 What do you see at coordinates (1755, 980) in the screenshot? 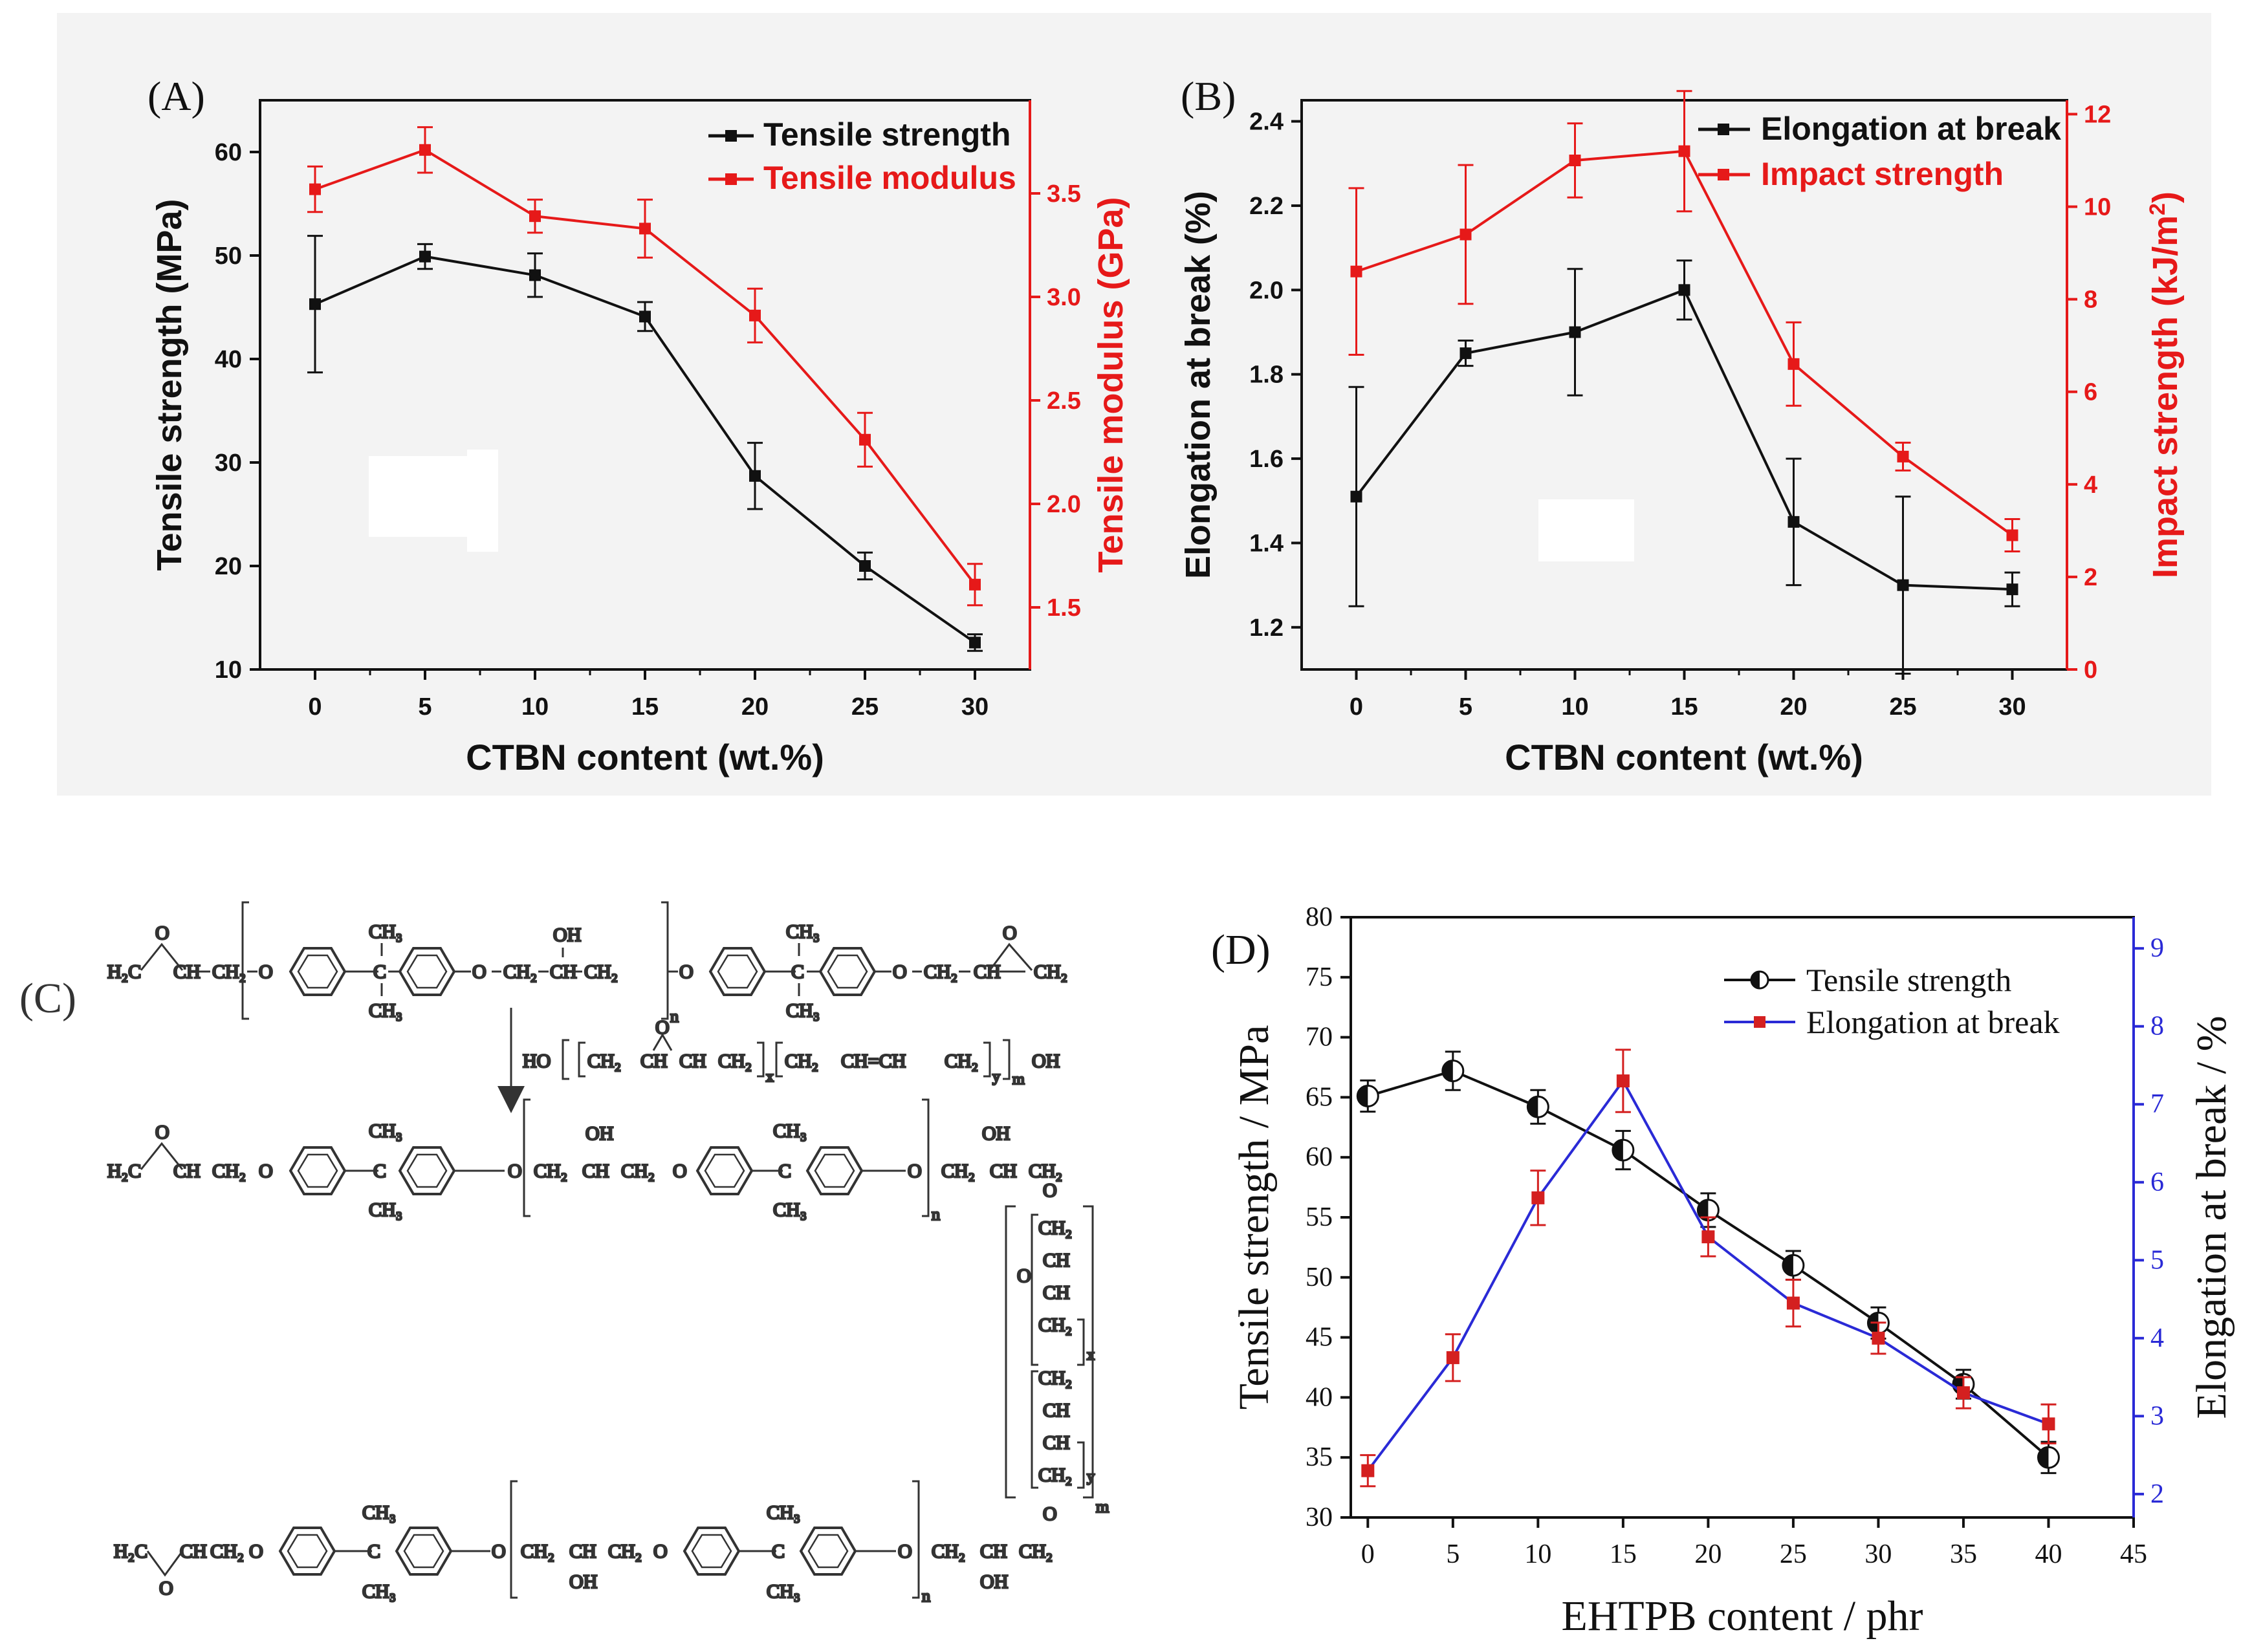
I see `legend-marker-tensile-d-fill` at bounding box center [1755, 980].